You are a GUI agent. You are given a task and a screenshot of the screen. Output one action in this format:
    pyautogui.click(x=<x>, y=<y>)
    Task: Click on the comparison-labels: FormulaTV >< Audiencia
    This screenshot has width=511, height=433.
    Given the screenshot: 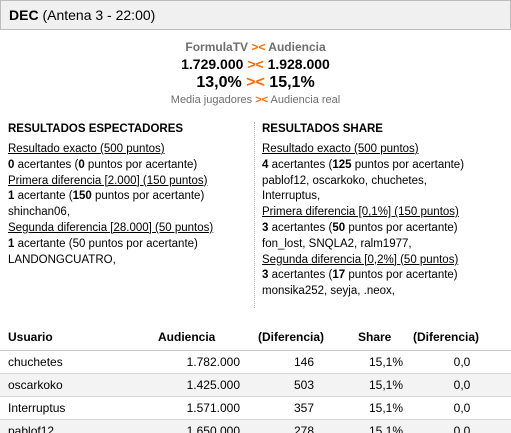 What is the action you would take?
    pyautogui.click(x=255, y=47)
    